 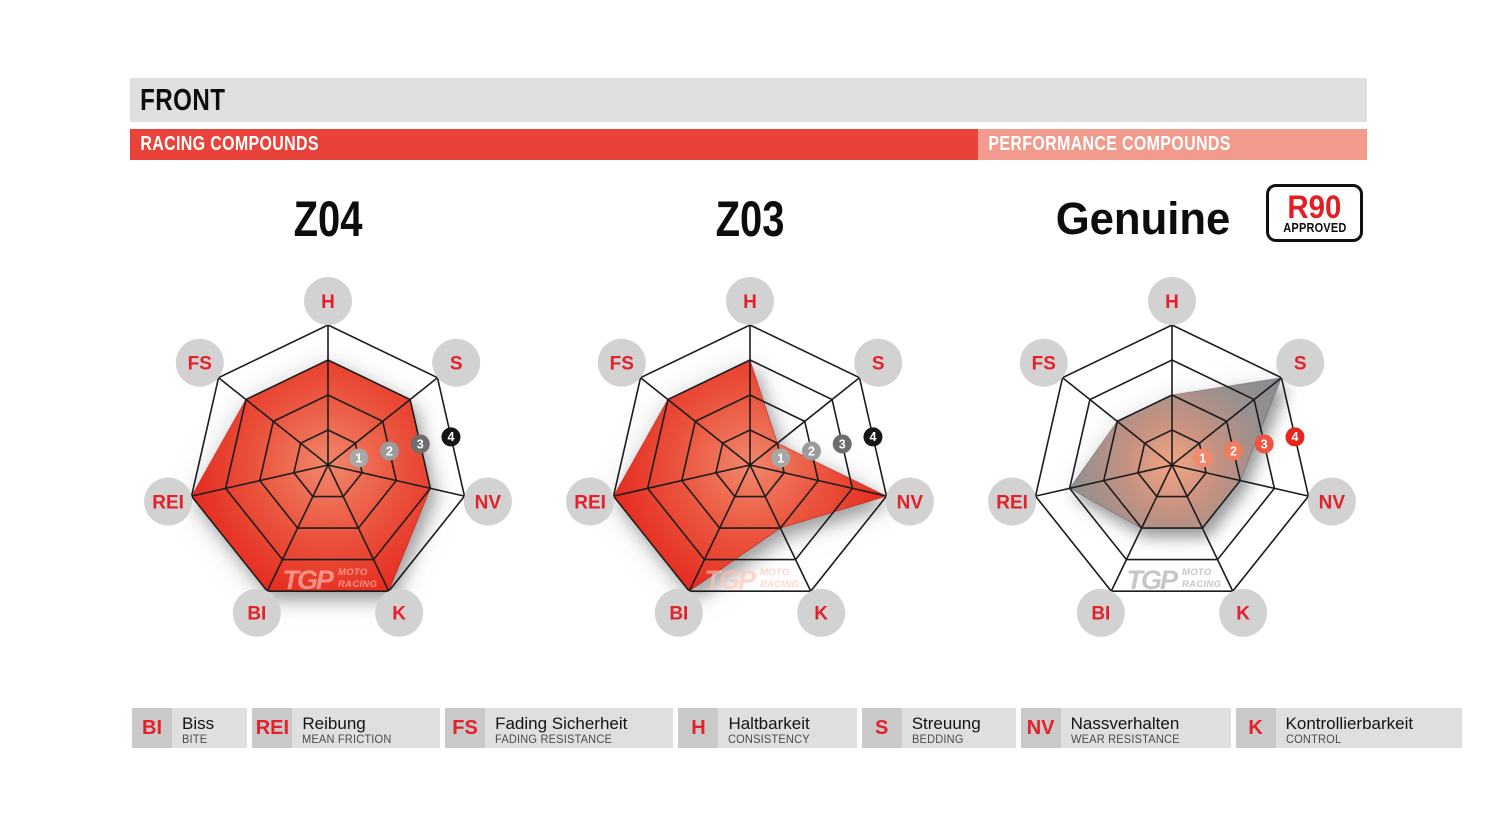 I want to click on chart-title-z03: Z03, so click(x=750, y=219).